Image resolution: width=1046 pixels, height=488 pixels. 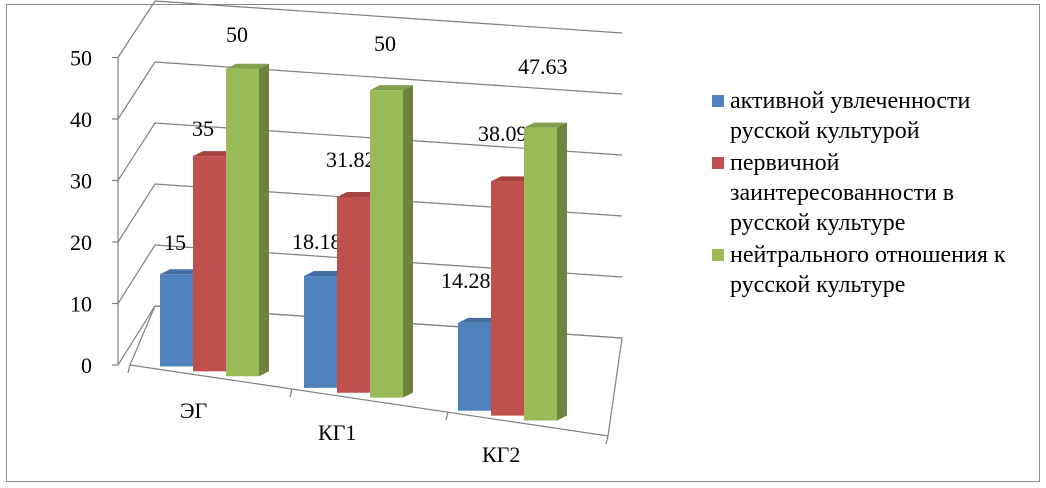 I want to click on y-tick-label: 20, so click(x=81, y=242).